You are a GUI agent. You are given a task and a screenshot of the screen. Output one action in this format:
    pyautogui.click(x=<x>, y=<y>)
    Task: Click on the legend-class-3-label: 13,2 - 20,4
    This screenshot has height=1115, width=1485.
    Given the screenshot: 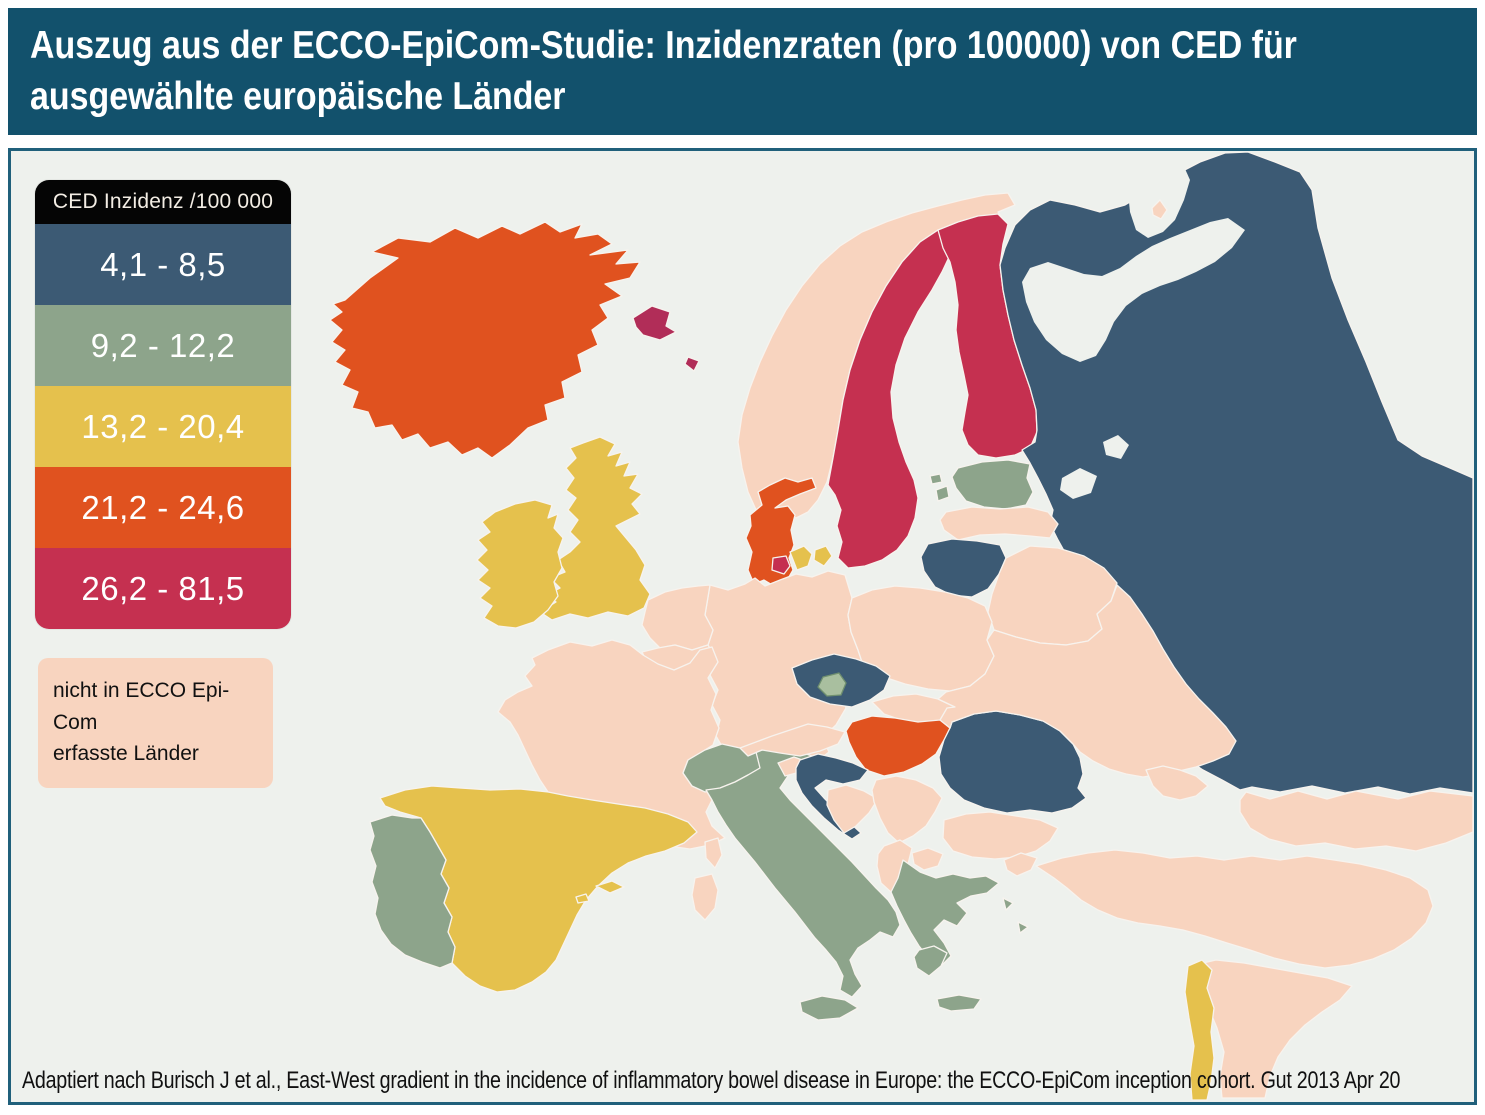 What is the action you would take?
    pyautogui.click(x=163, y=426)
    